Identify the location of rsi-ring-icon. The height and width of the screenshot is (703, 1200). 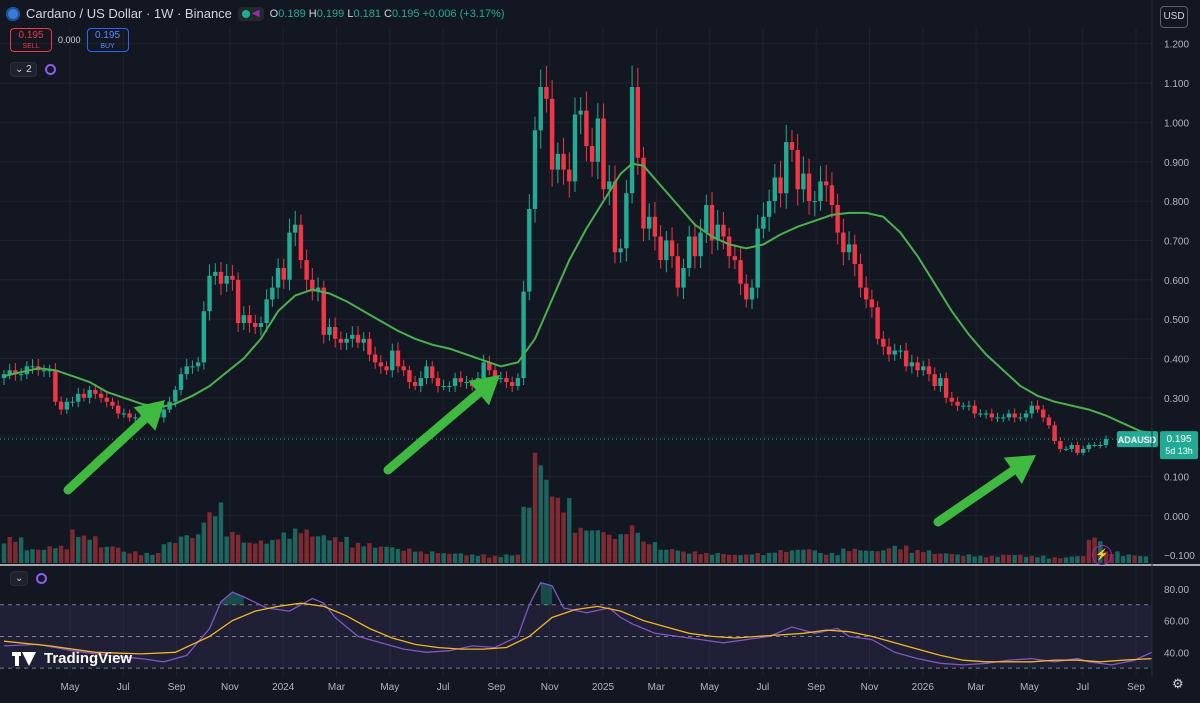
(42, 578).